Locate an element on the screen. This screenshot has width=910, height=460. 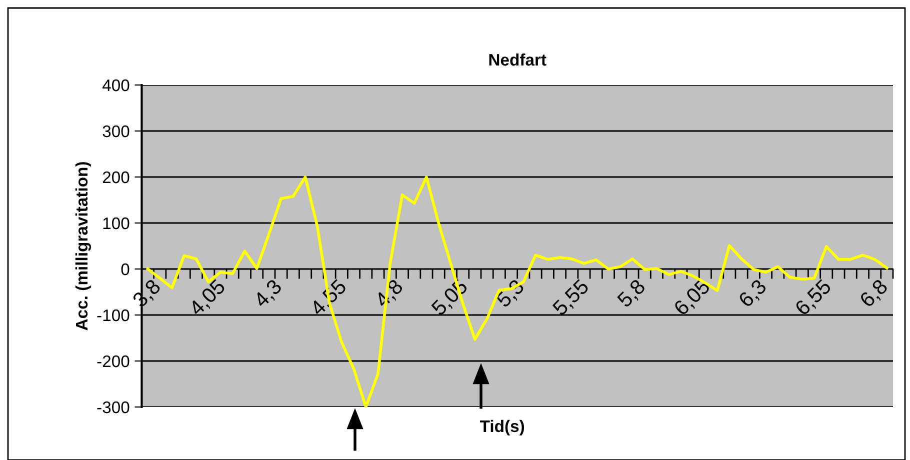
chart-title: Nedfart is located at coordinates (517, 59).